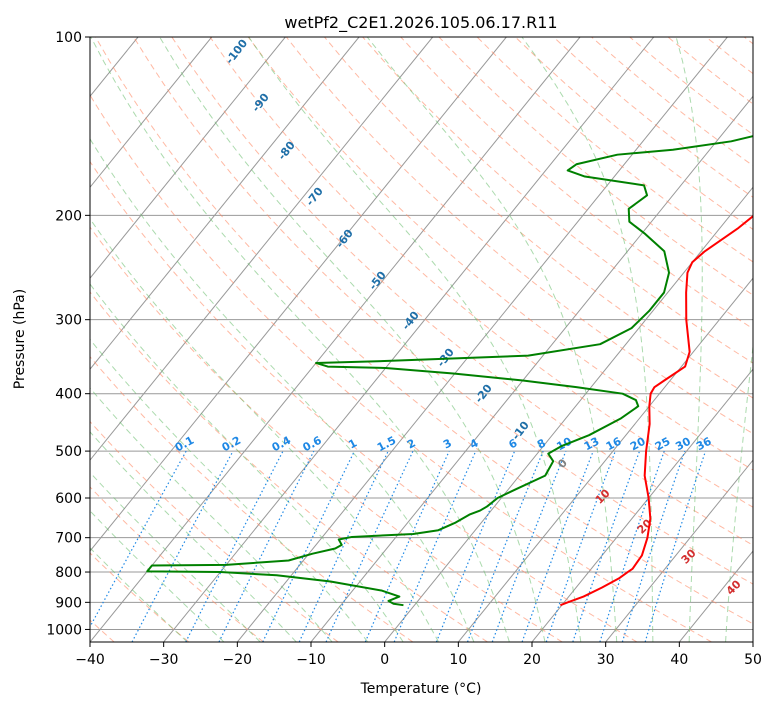  What do you see at coordinates (68, 603) in the screenshot?
I see `y-tick-label: 900` at bounding box center [68, 603].